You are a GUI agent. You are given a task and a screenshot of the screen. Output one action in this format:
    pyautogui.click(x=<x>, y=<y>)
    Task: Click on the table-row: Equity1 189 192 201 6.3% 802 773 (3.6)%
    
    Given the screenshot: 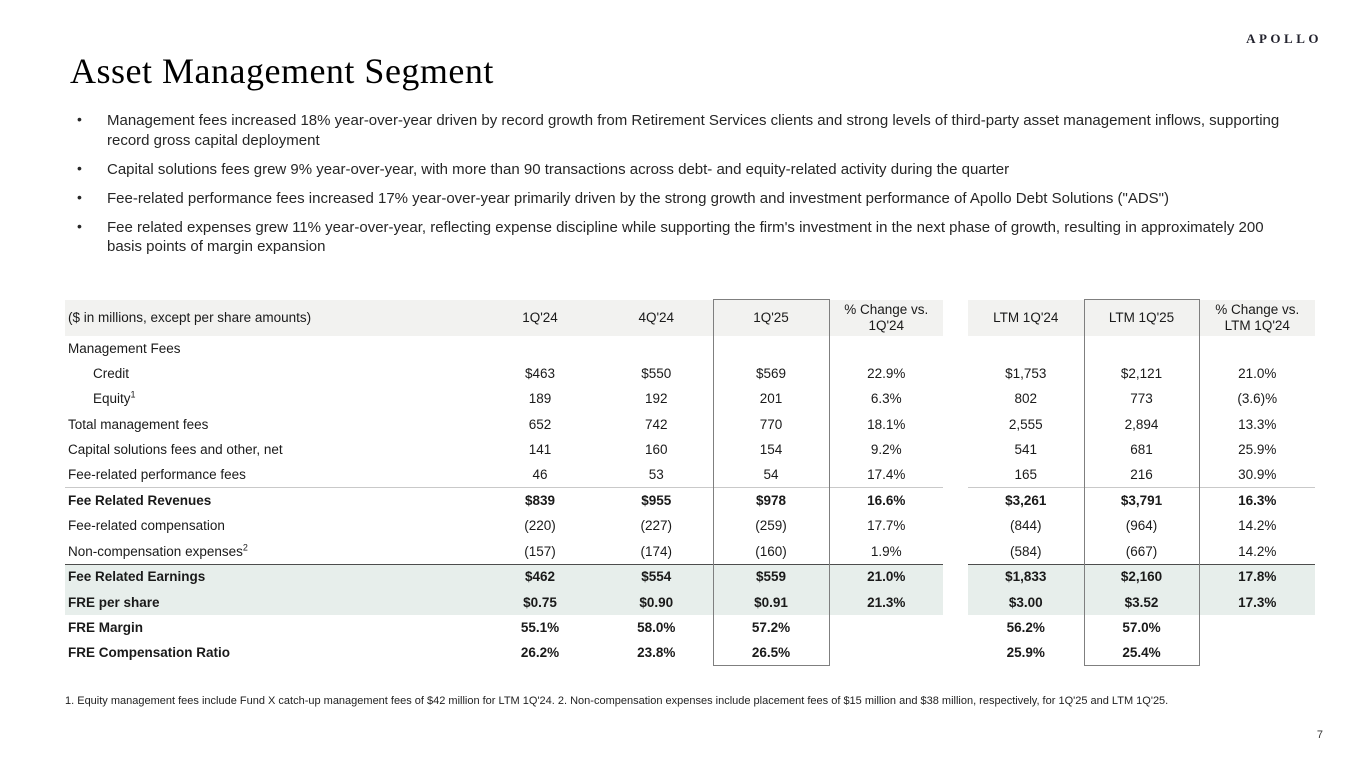 What is the action you would take?
    pyautogui.click(x=690, y=399)
    